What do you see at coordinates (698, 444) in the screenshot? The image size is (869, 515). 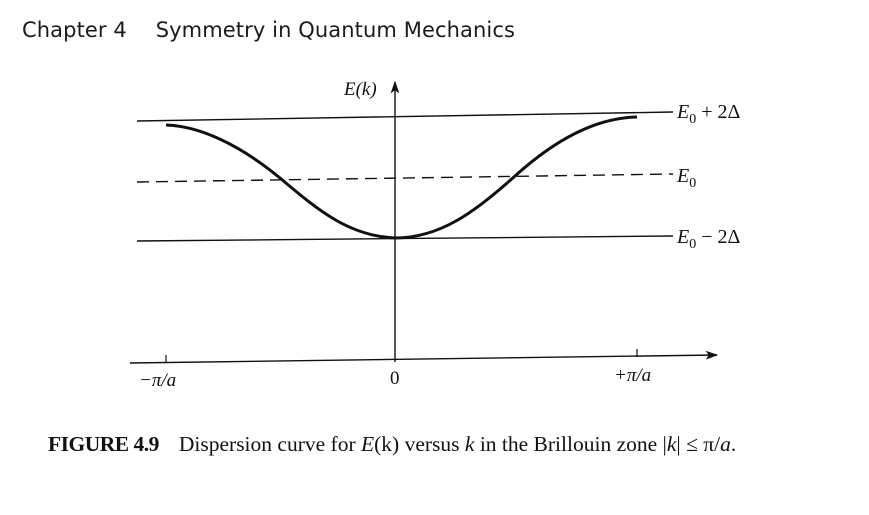 I see `caption-text: | ≤ π/` at bounding box center [698, 444].